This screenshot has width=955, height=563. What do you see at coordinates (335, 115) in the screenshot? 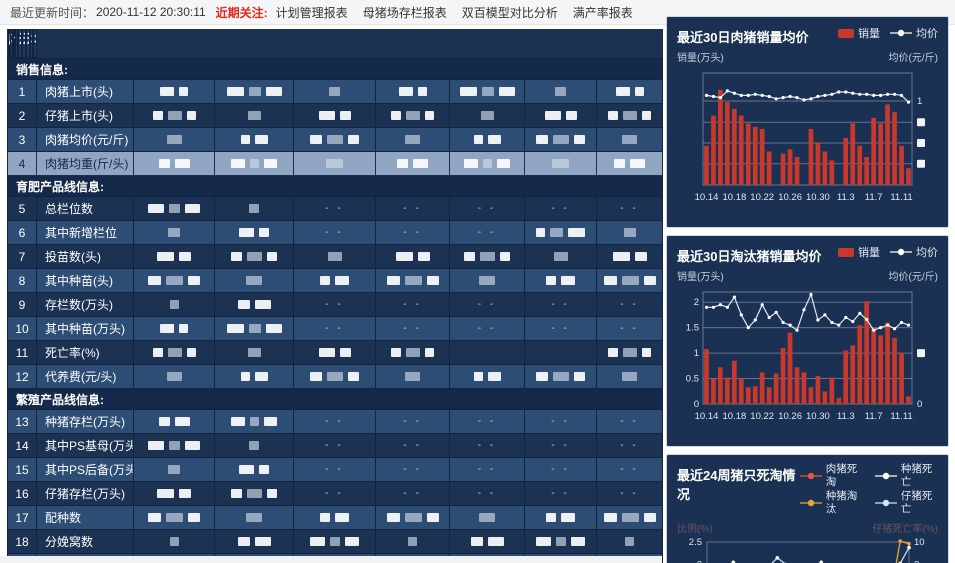
I see `table-row-2: 2 仔猪上市(头)` at bounding box center [335, 115].